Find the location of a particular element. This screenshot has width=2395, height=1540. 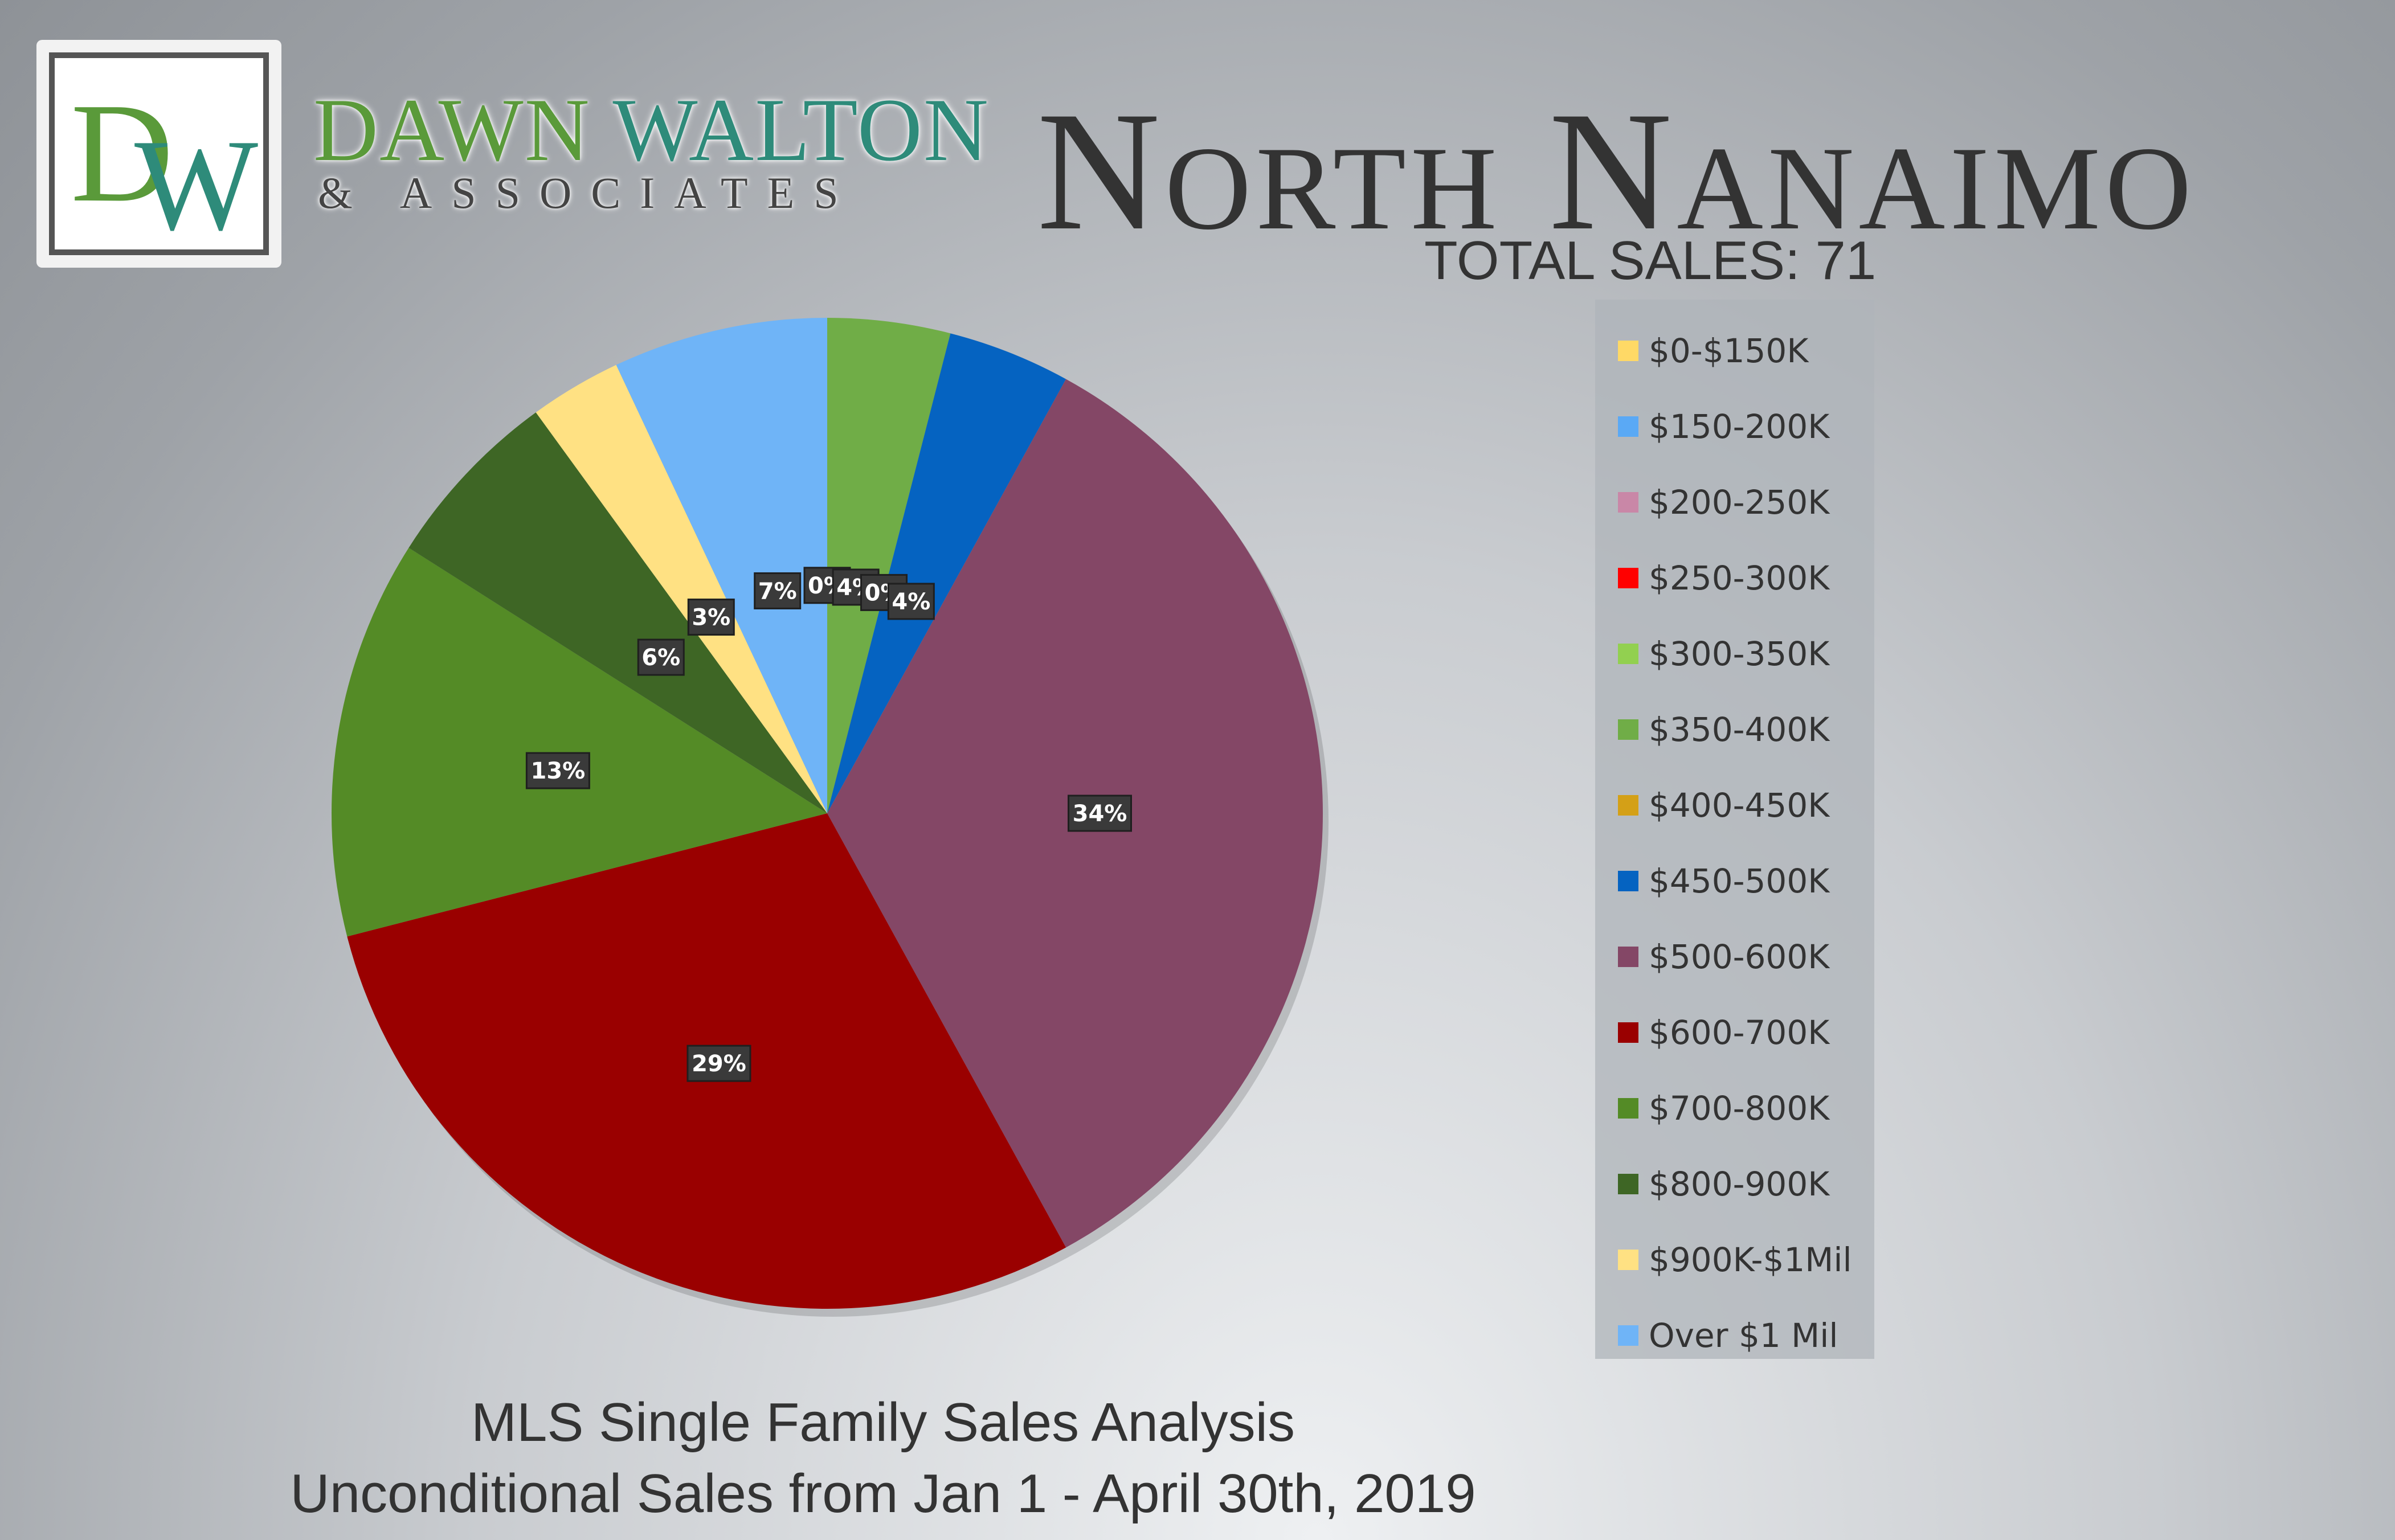

data-label: 13% is located at coordinates (557, 770).